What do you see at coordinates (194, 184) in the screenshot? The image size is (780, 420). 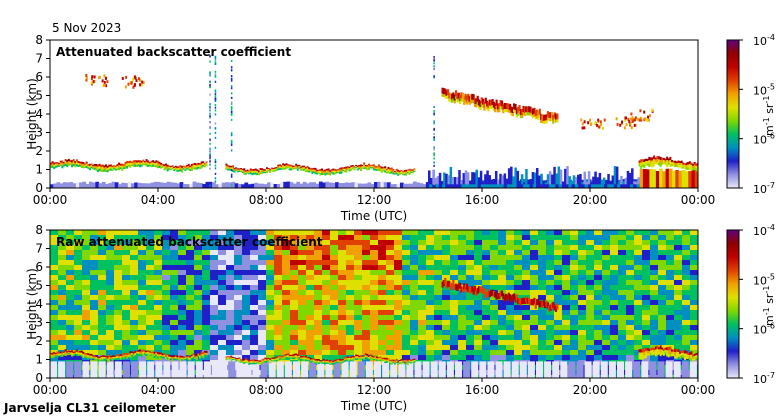 I see `aerosol-cell` at bounding box center [194, 184].